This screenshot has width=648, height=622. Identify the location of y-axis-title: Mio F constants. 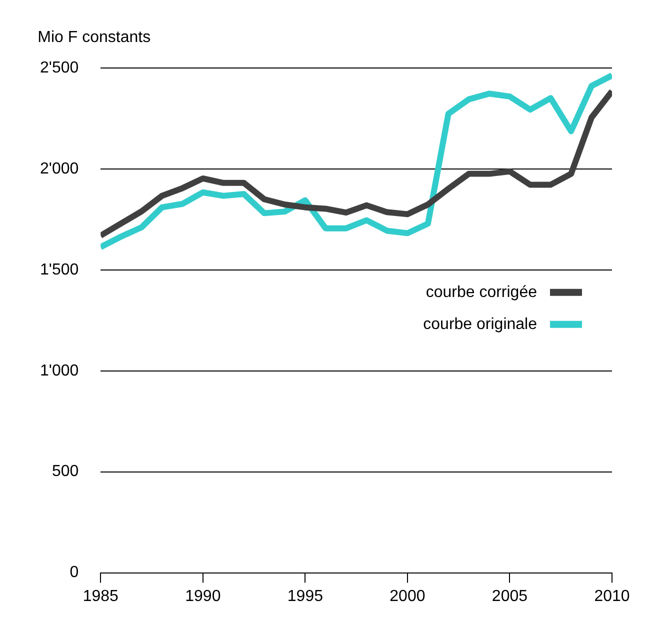
(94, 37).